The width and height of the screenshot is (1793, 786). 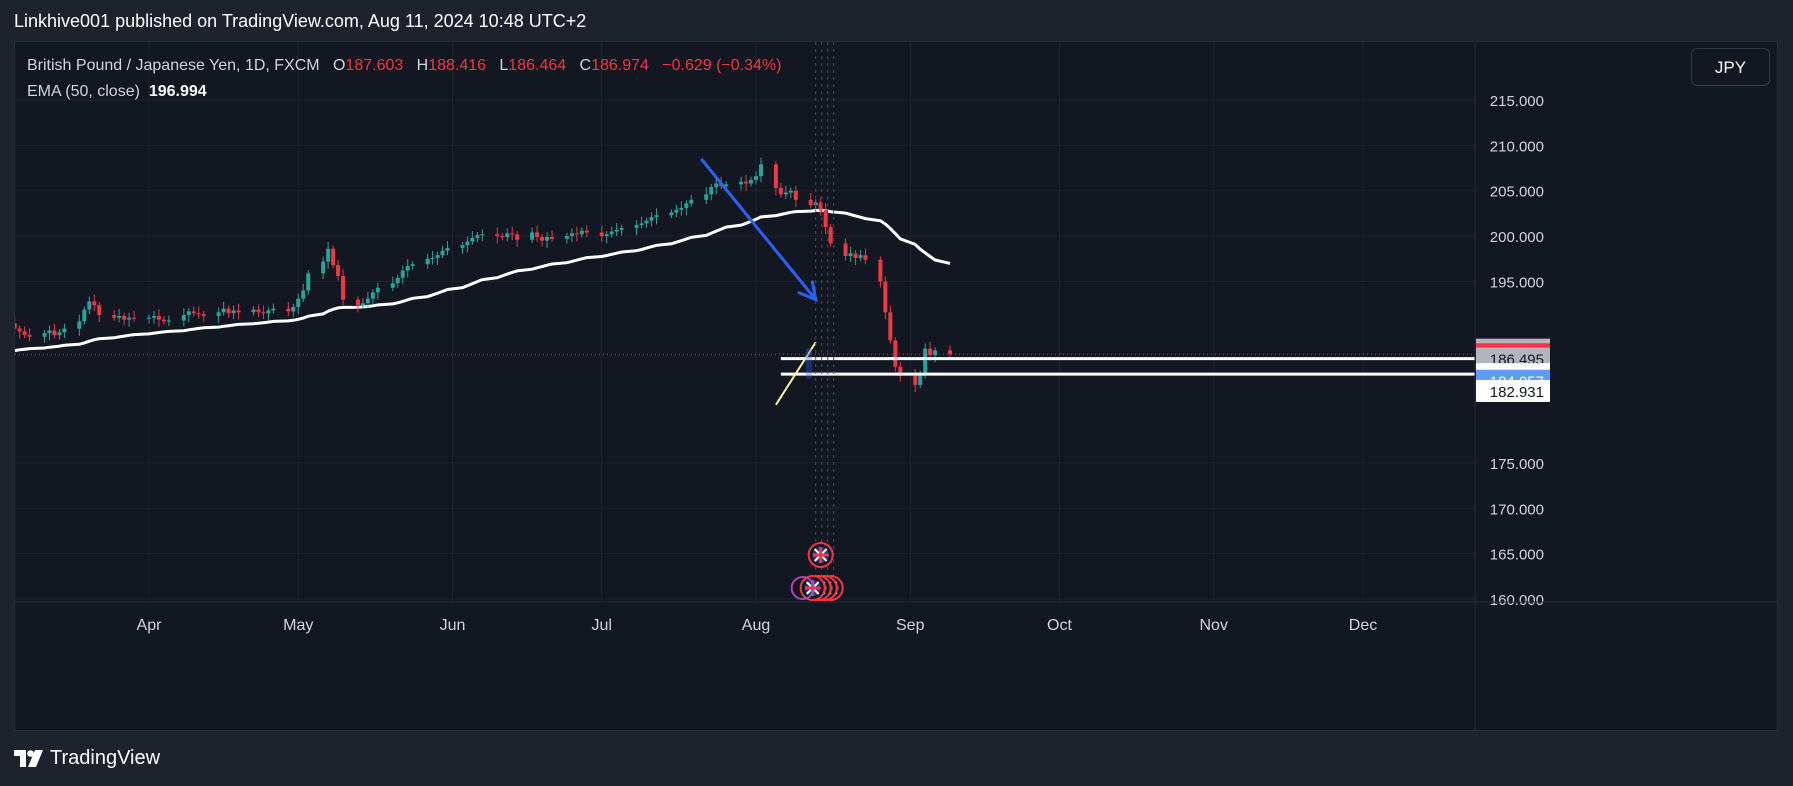 I want to click on price-tag-label: 182.931, so click(x=1517, y=392).